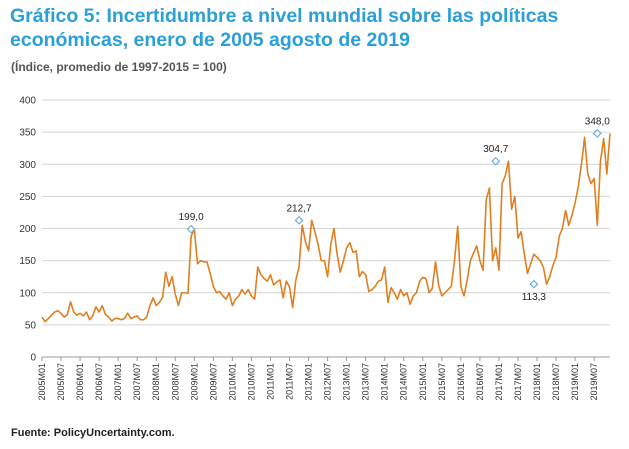 Image resolution: width=629 pixels, height=449 pixels. What do you see at coordinates (537, 382) in the screenshot?
I see `x-tick-label-2018M01: 2018M01` at bounding box center [537, 382].